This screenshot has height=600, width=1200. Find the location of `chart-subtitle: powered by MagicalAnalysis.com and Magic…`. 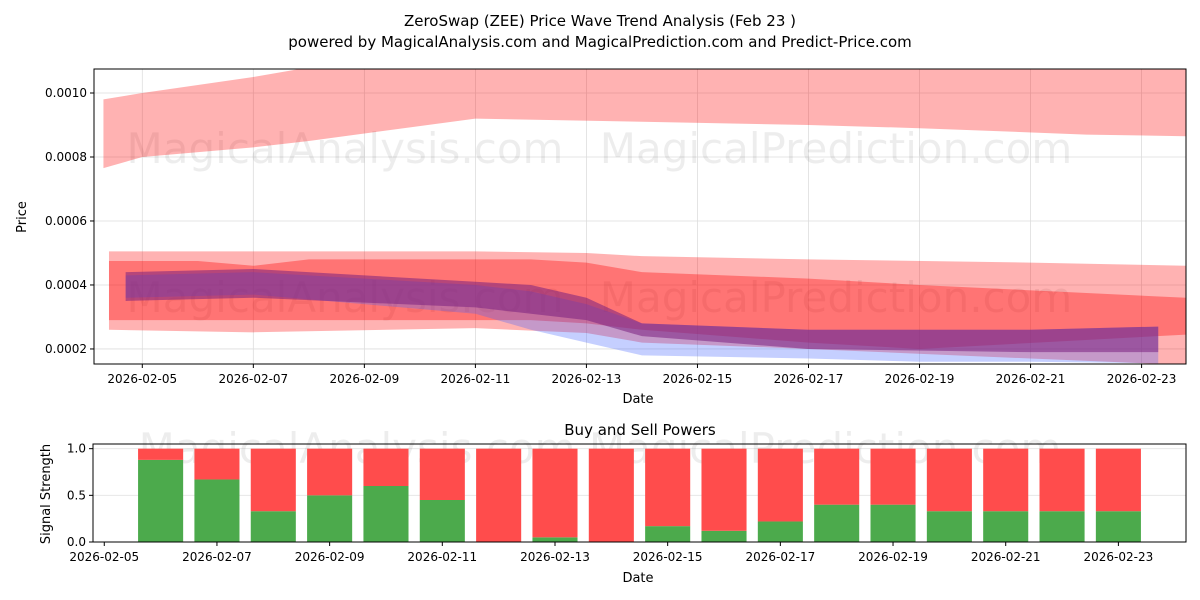

chart-subtitle: powered by MagicalAnalysis.com and Magic… is located at coordinates (600, 42).